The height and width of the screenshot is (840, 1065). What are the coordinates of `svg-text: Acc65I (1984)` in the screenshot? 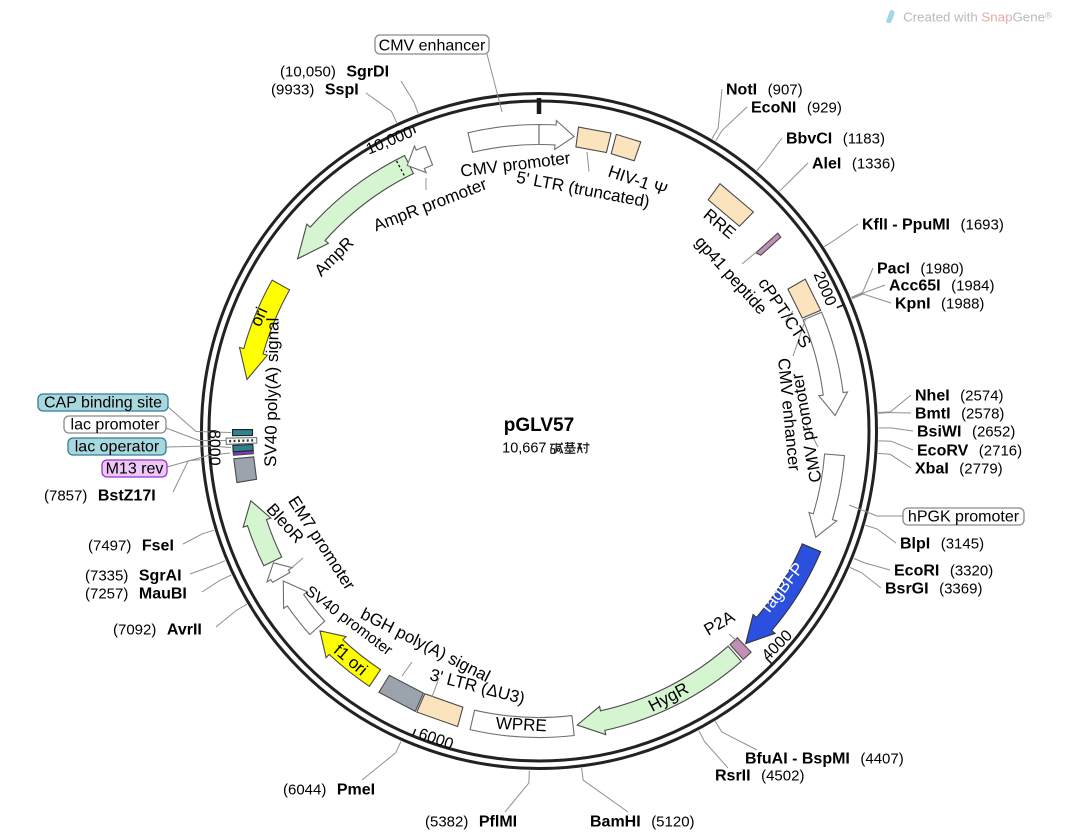 It's located at (941, 286).